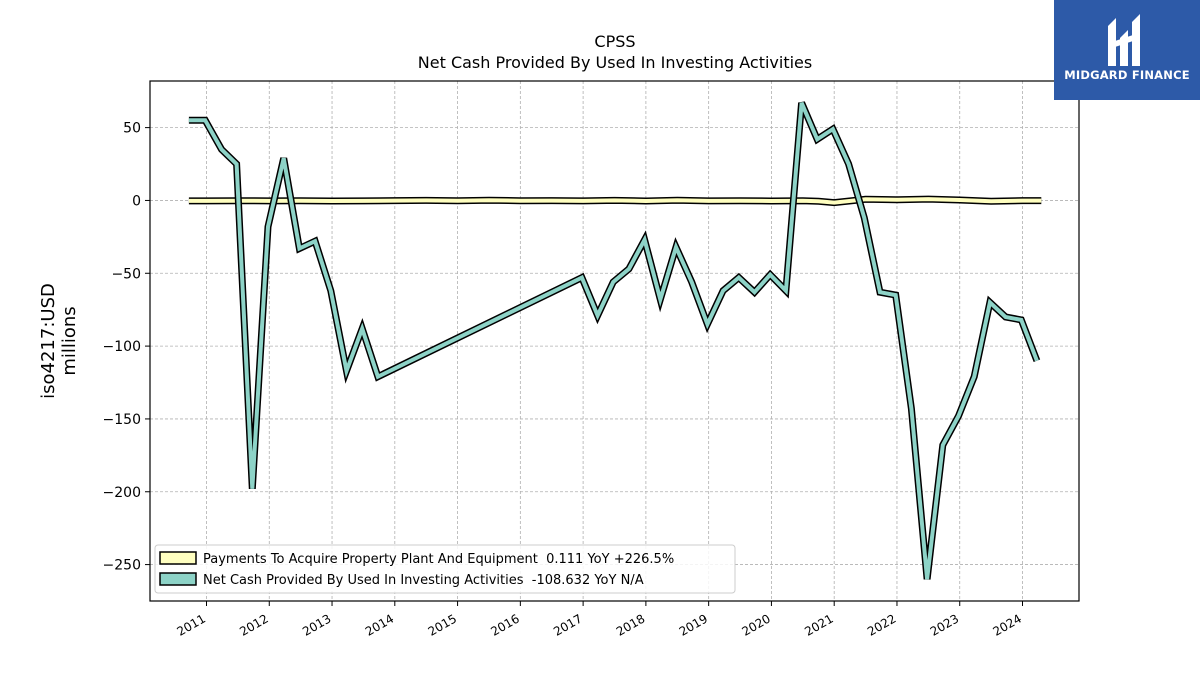  Describe the element at coordinates (122, 566) in the screenshot. I see `y-tick-label: −250` at that location.